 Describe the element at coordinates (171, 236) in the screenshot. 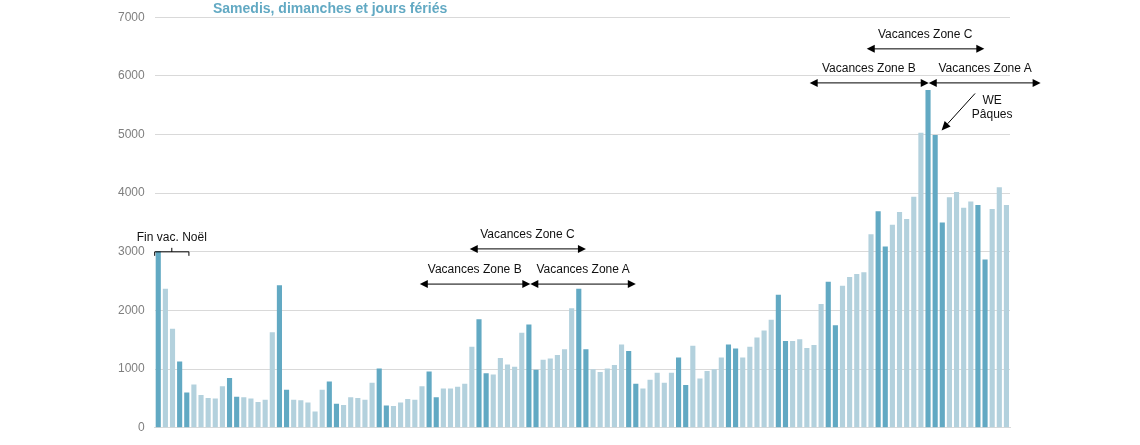

I see `annotation: Fin vac. Noël` at that location.